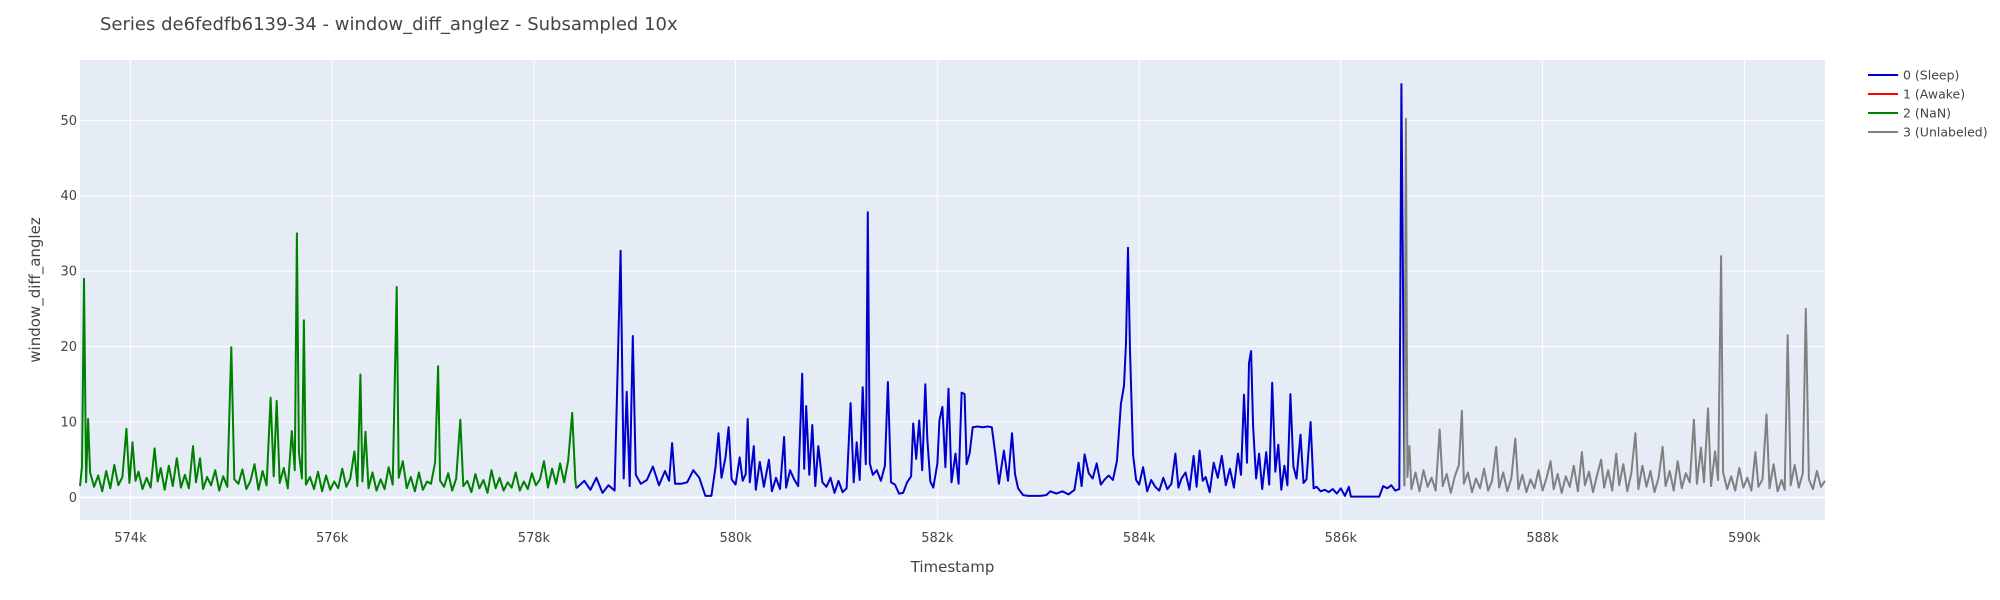 Image resolution: width=2000 pixels, height=600 pixels. I want to click on y-axis-ticks: 0 10 20 30 40 50, so click(68, 310).